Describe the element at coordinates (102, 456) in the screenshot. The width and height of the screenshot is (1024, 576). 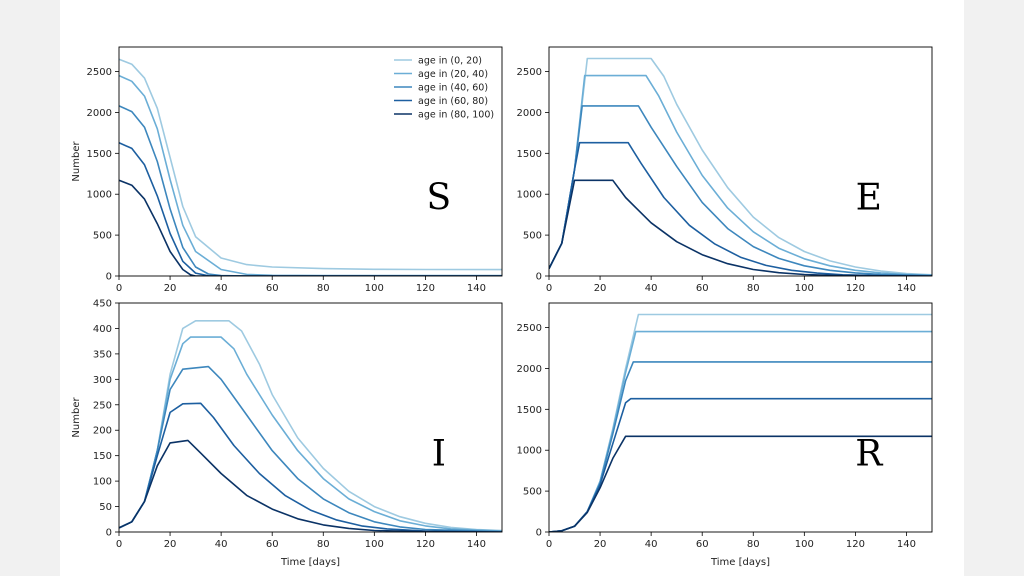
I see `y-tick-label: 150` at that location.